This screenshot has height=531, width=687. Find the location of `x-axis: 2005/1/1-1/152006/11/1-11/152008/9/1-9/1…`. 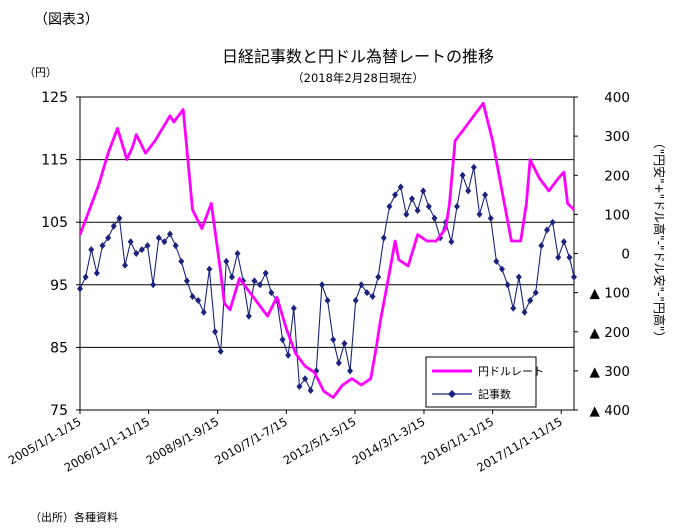

x-axis: 2005/1/1-1/152006/11/1-11/152008/9/1-9/1… is located at coordinates (285, 442).